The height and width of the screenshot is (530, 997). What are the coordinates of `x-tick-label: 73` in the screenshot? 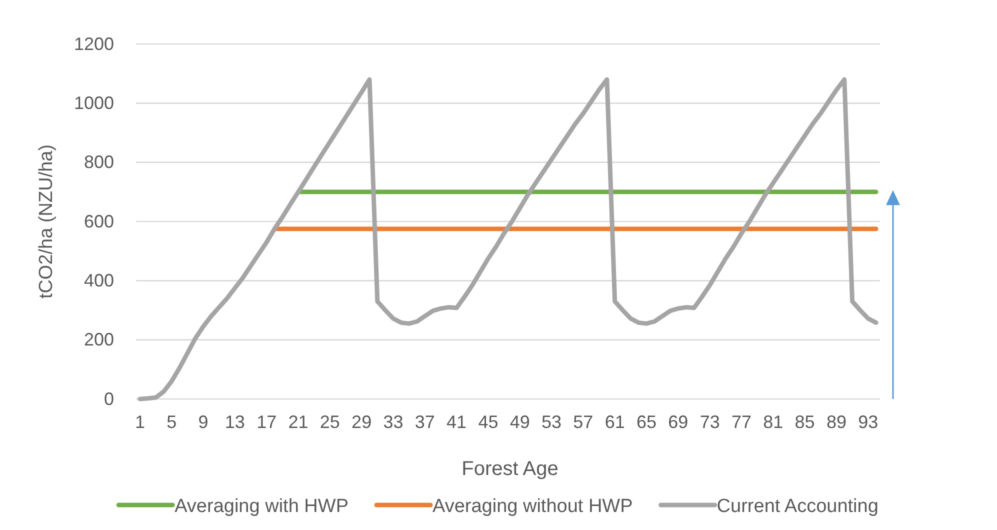 It's located at (710, 422).